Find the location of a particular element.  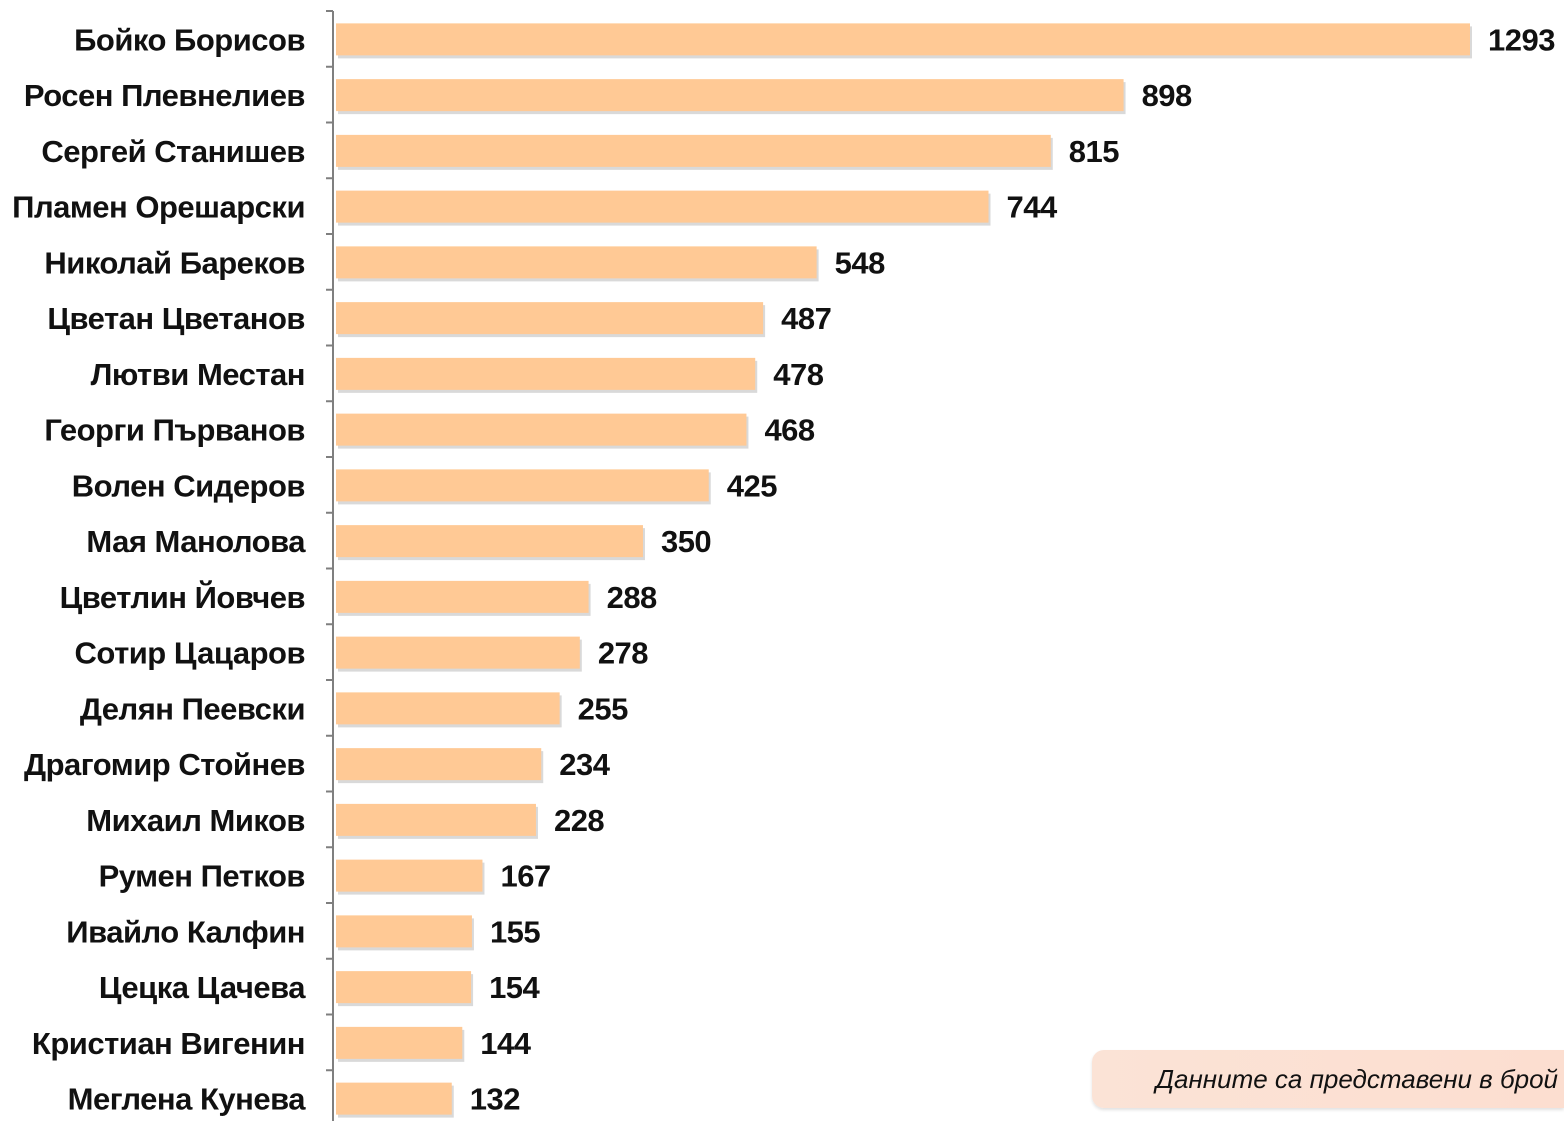

category-label: Николай Бареков is located at coordinates (174, 262).